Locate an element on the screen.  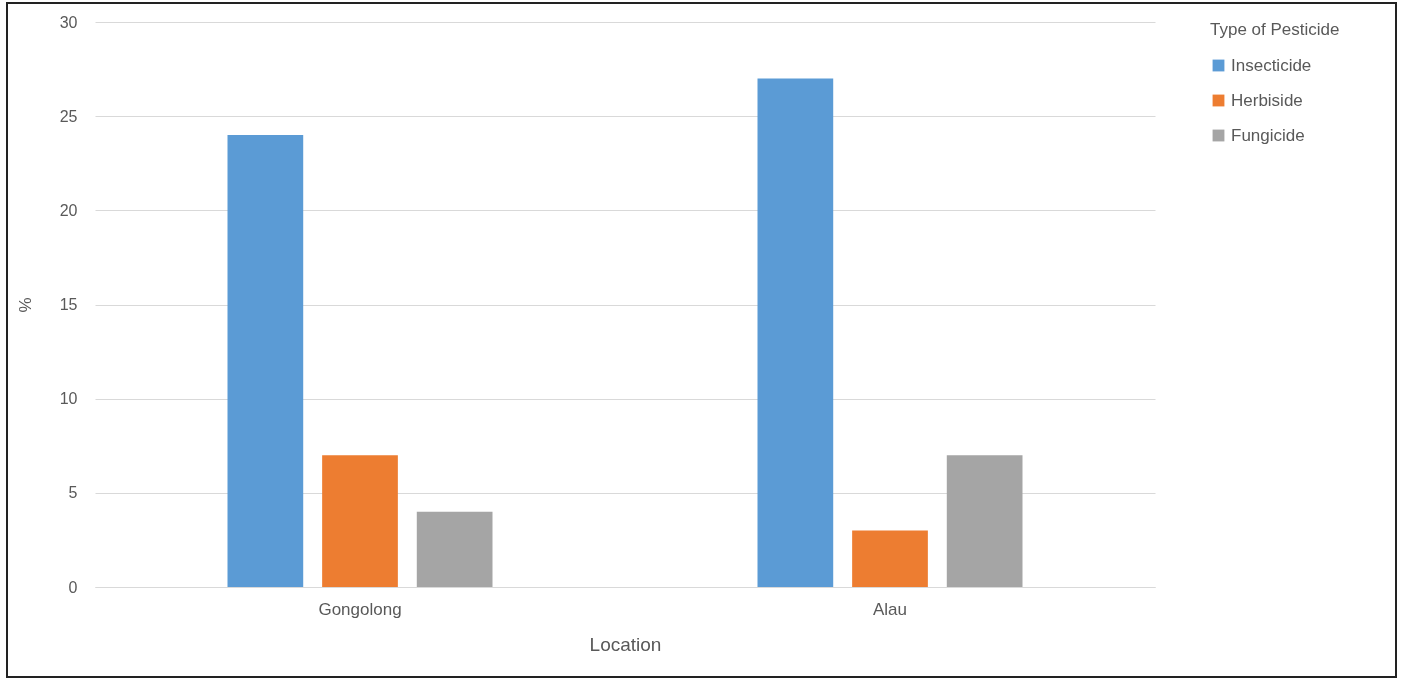
x-tick-label: Gongolong is located at coordinates (360, 609).